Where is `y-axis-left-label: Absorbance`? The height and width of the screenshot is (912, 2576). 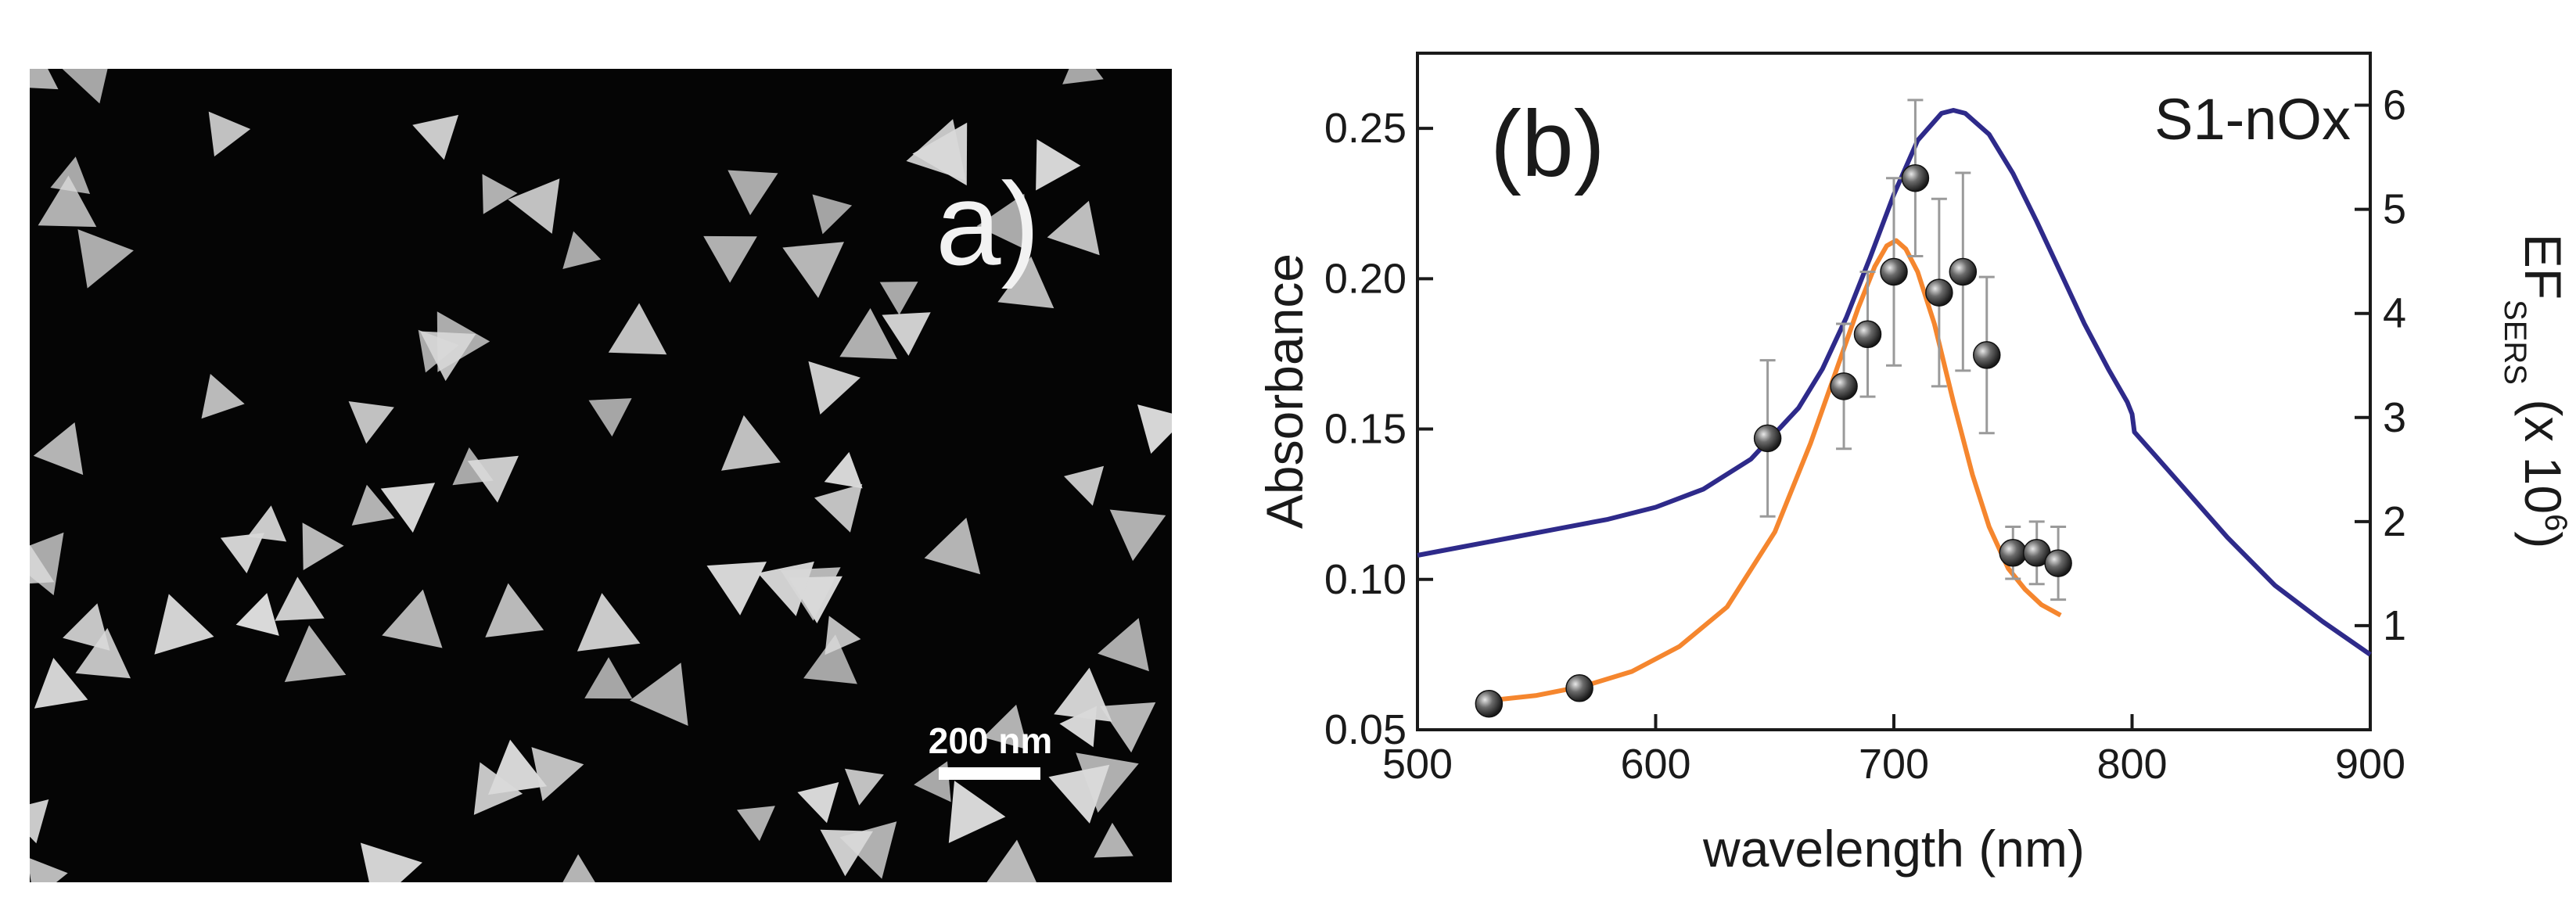 y-axis-left-label: Absorbance is located at coordinates (1285, 391).